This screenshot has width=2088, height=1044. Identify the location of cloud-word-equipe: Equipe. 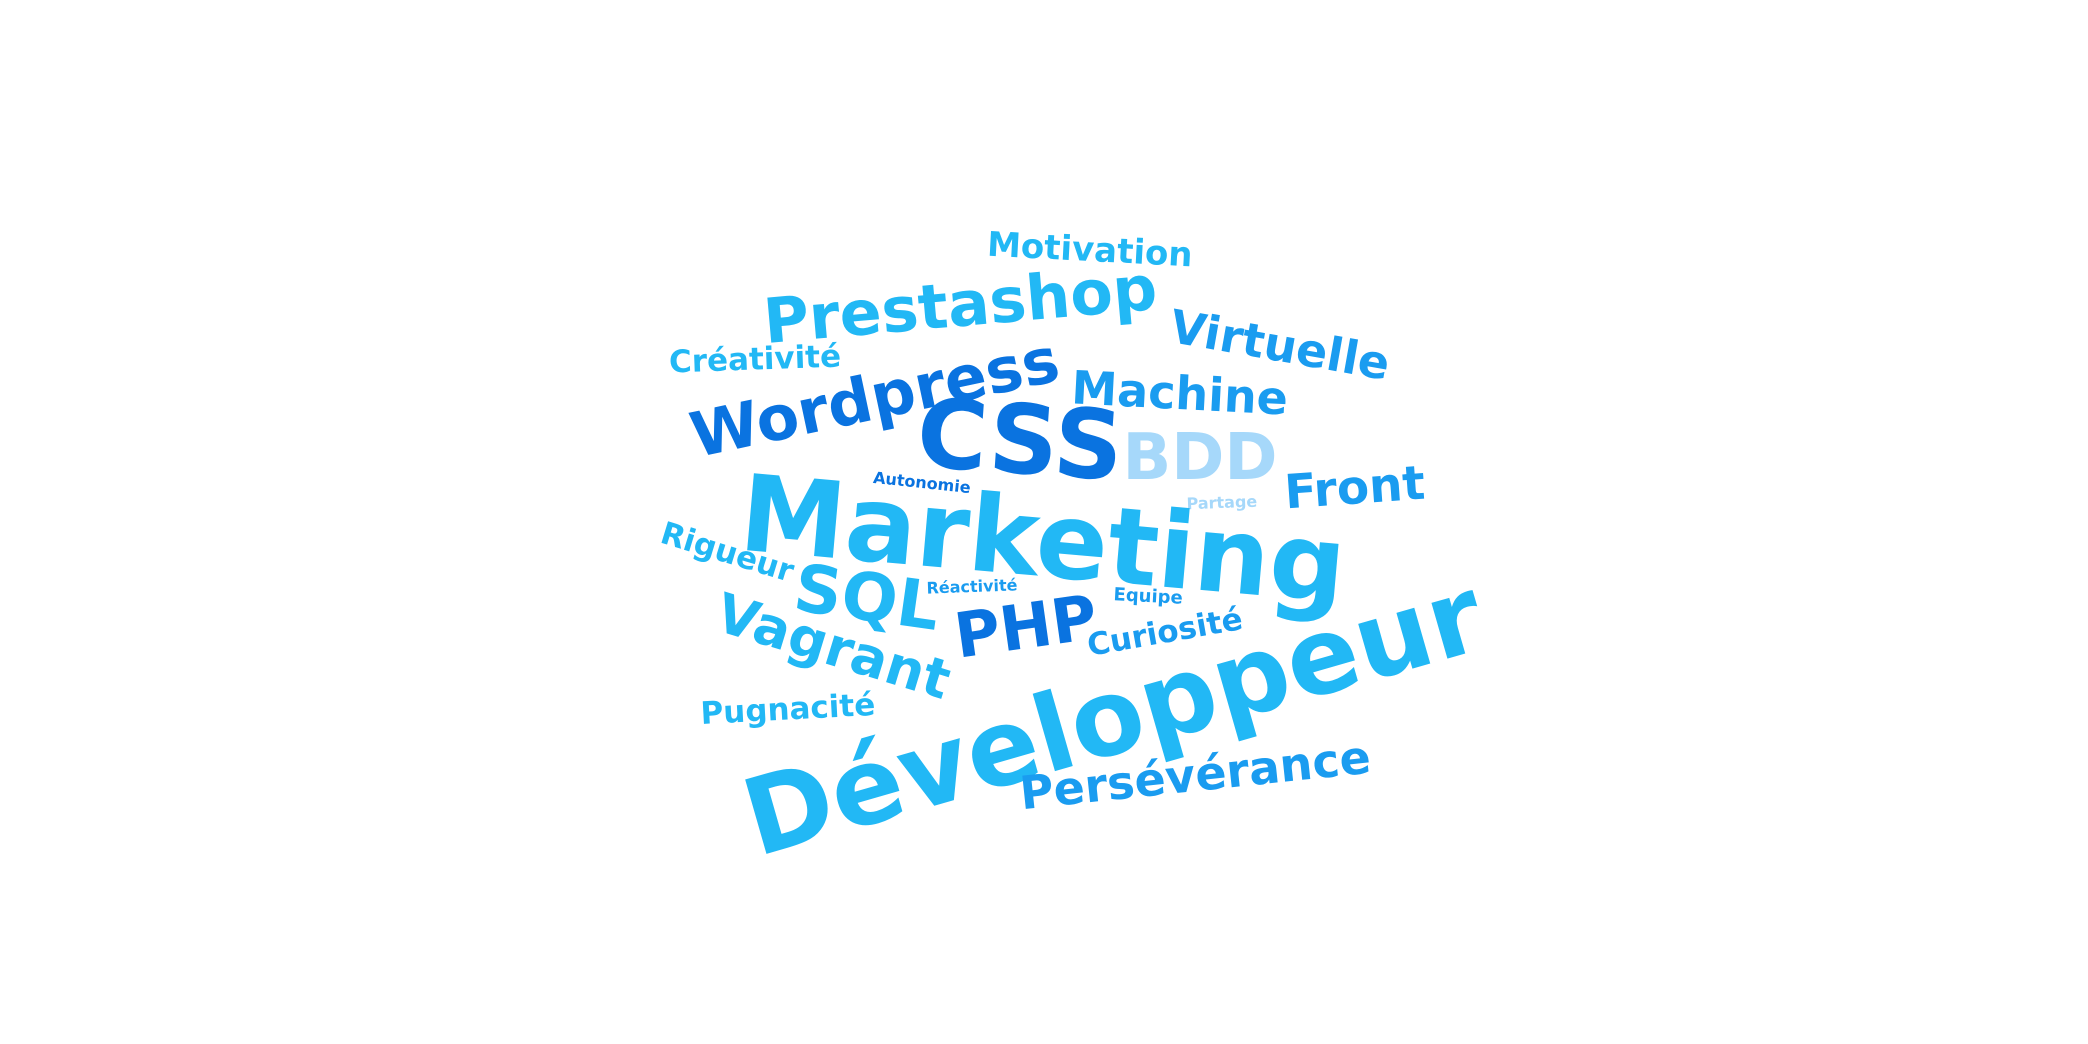
(1148, 596).